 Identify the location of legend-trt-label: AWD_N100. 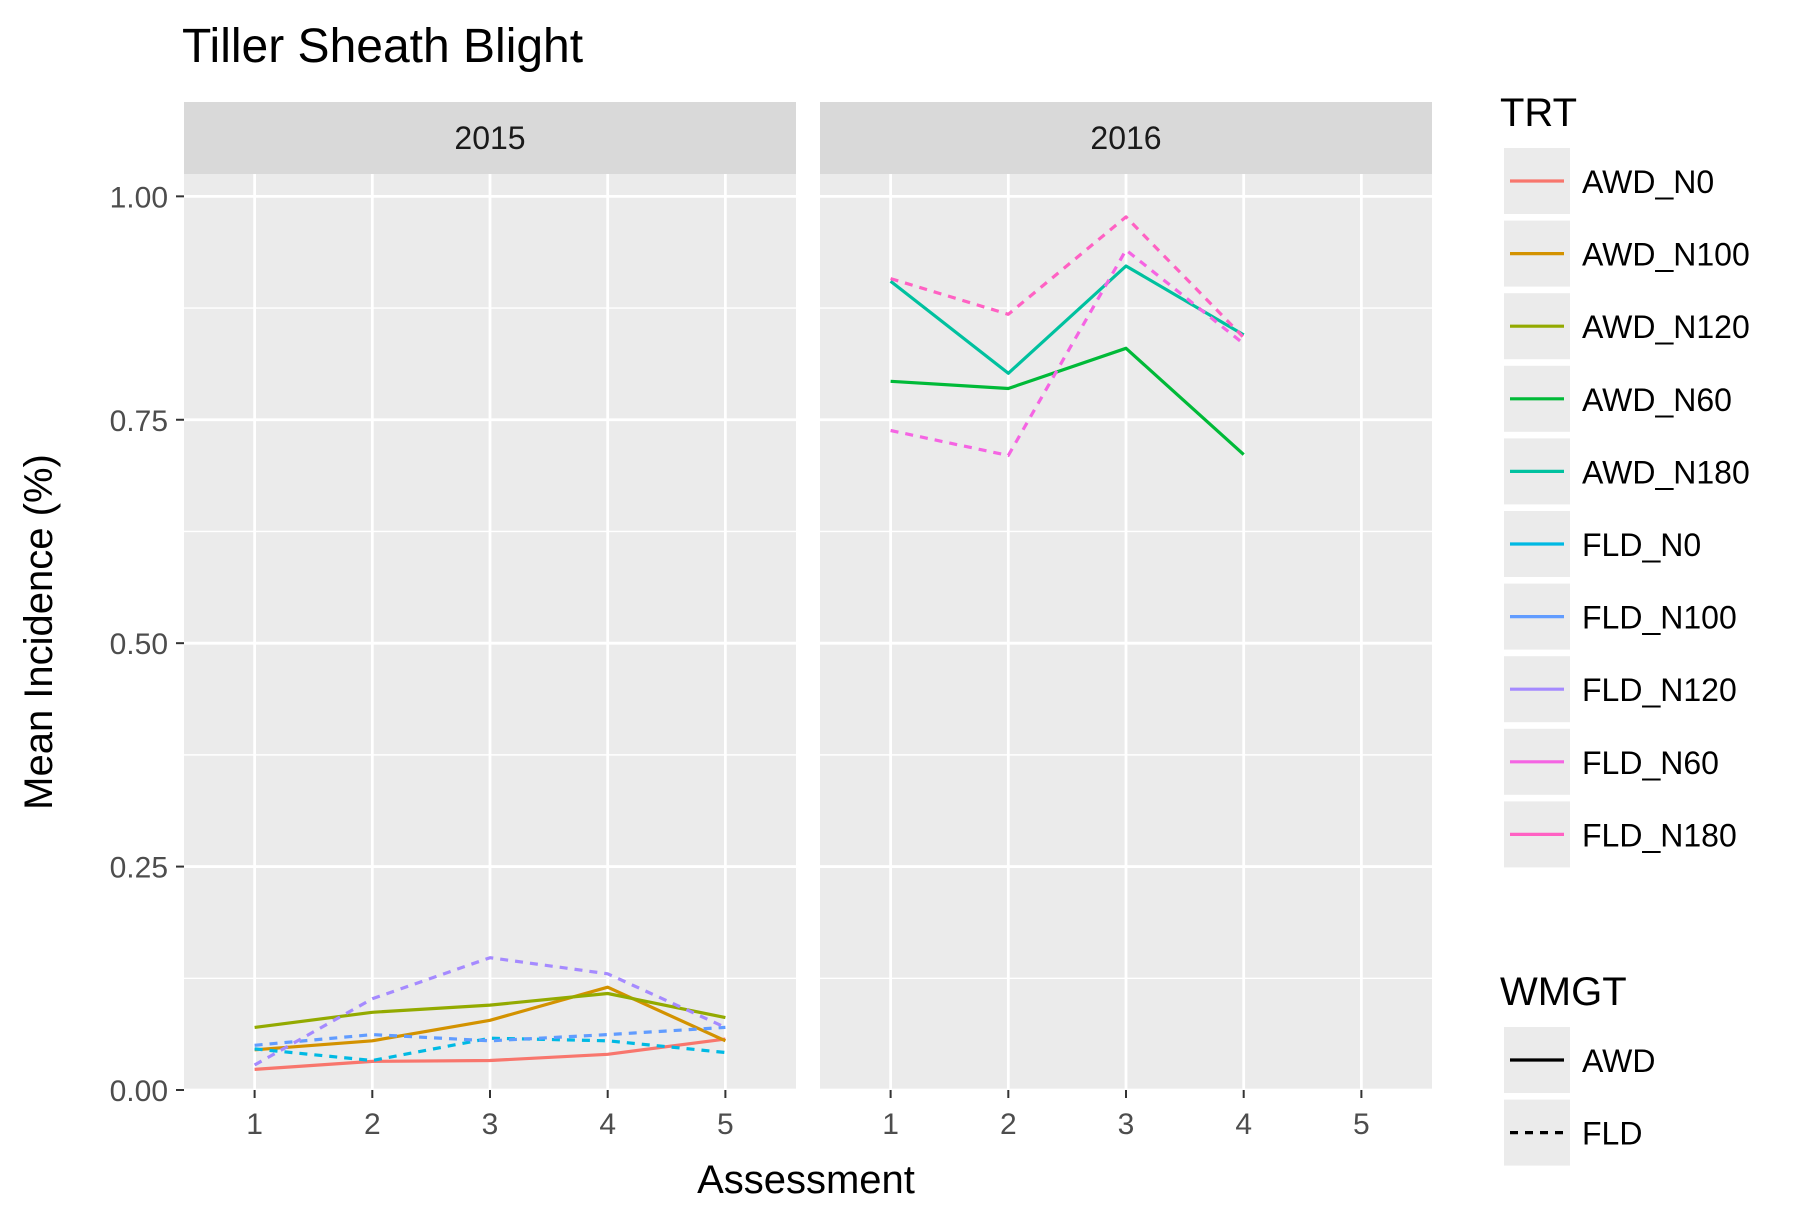
(1666, 255).